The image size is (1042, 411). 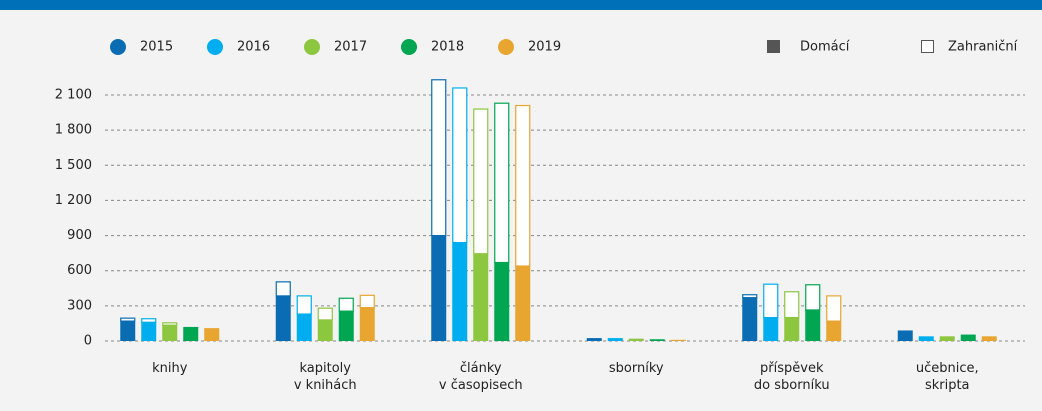 I want to click on x-tick-line: do sborníku, so click(x=792, y=385).